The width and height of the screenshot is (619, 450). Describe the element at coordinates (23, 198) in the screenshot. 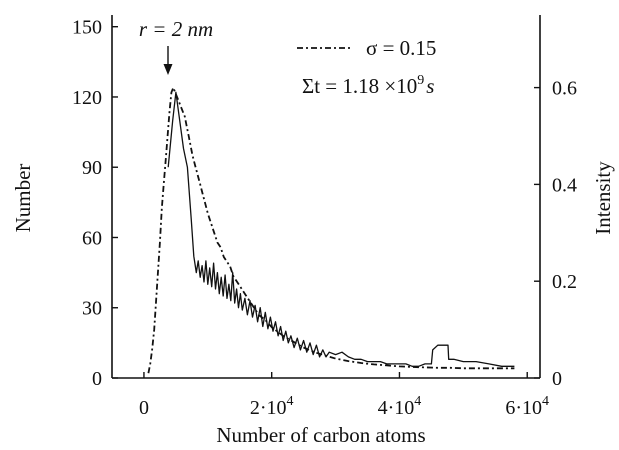

I see `left-y-axis-title: Number` at that location.